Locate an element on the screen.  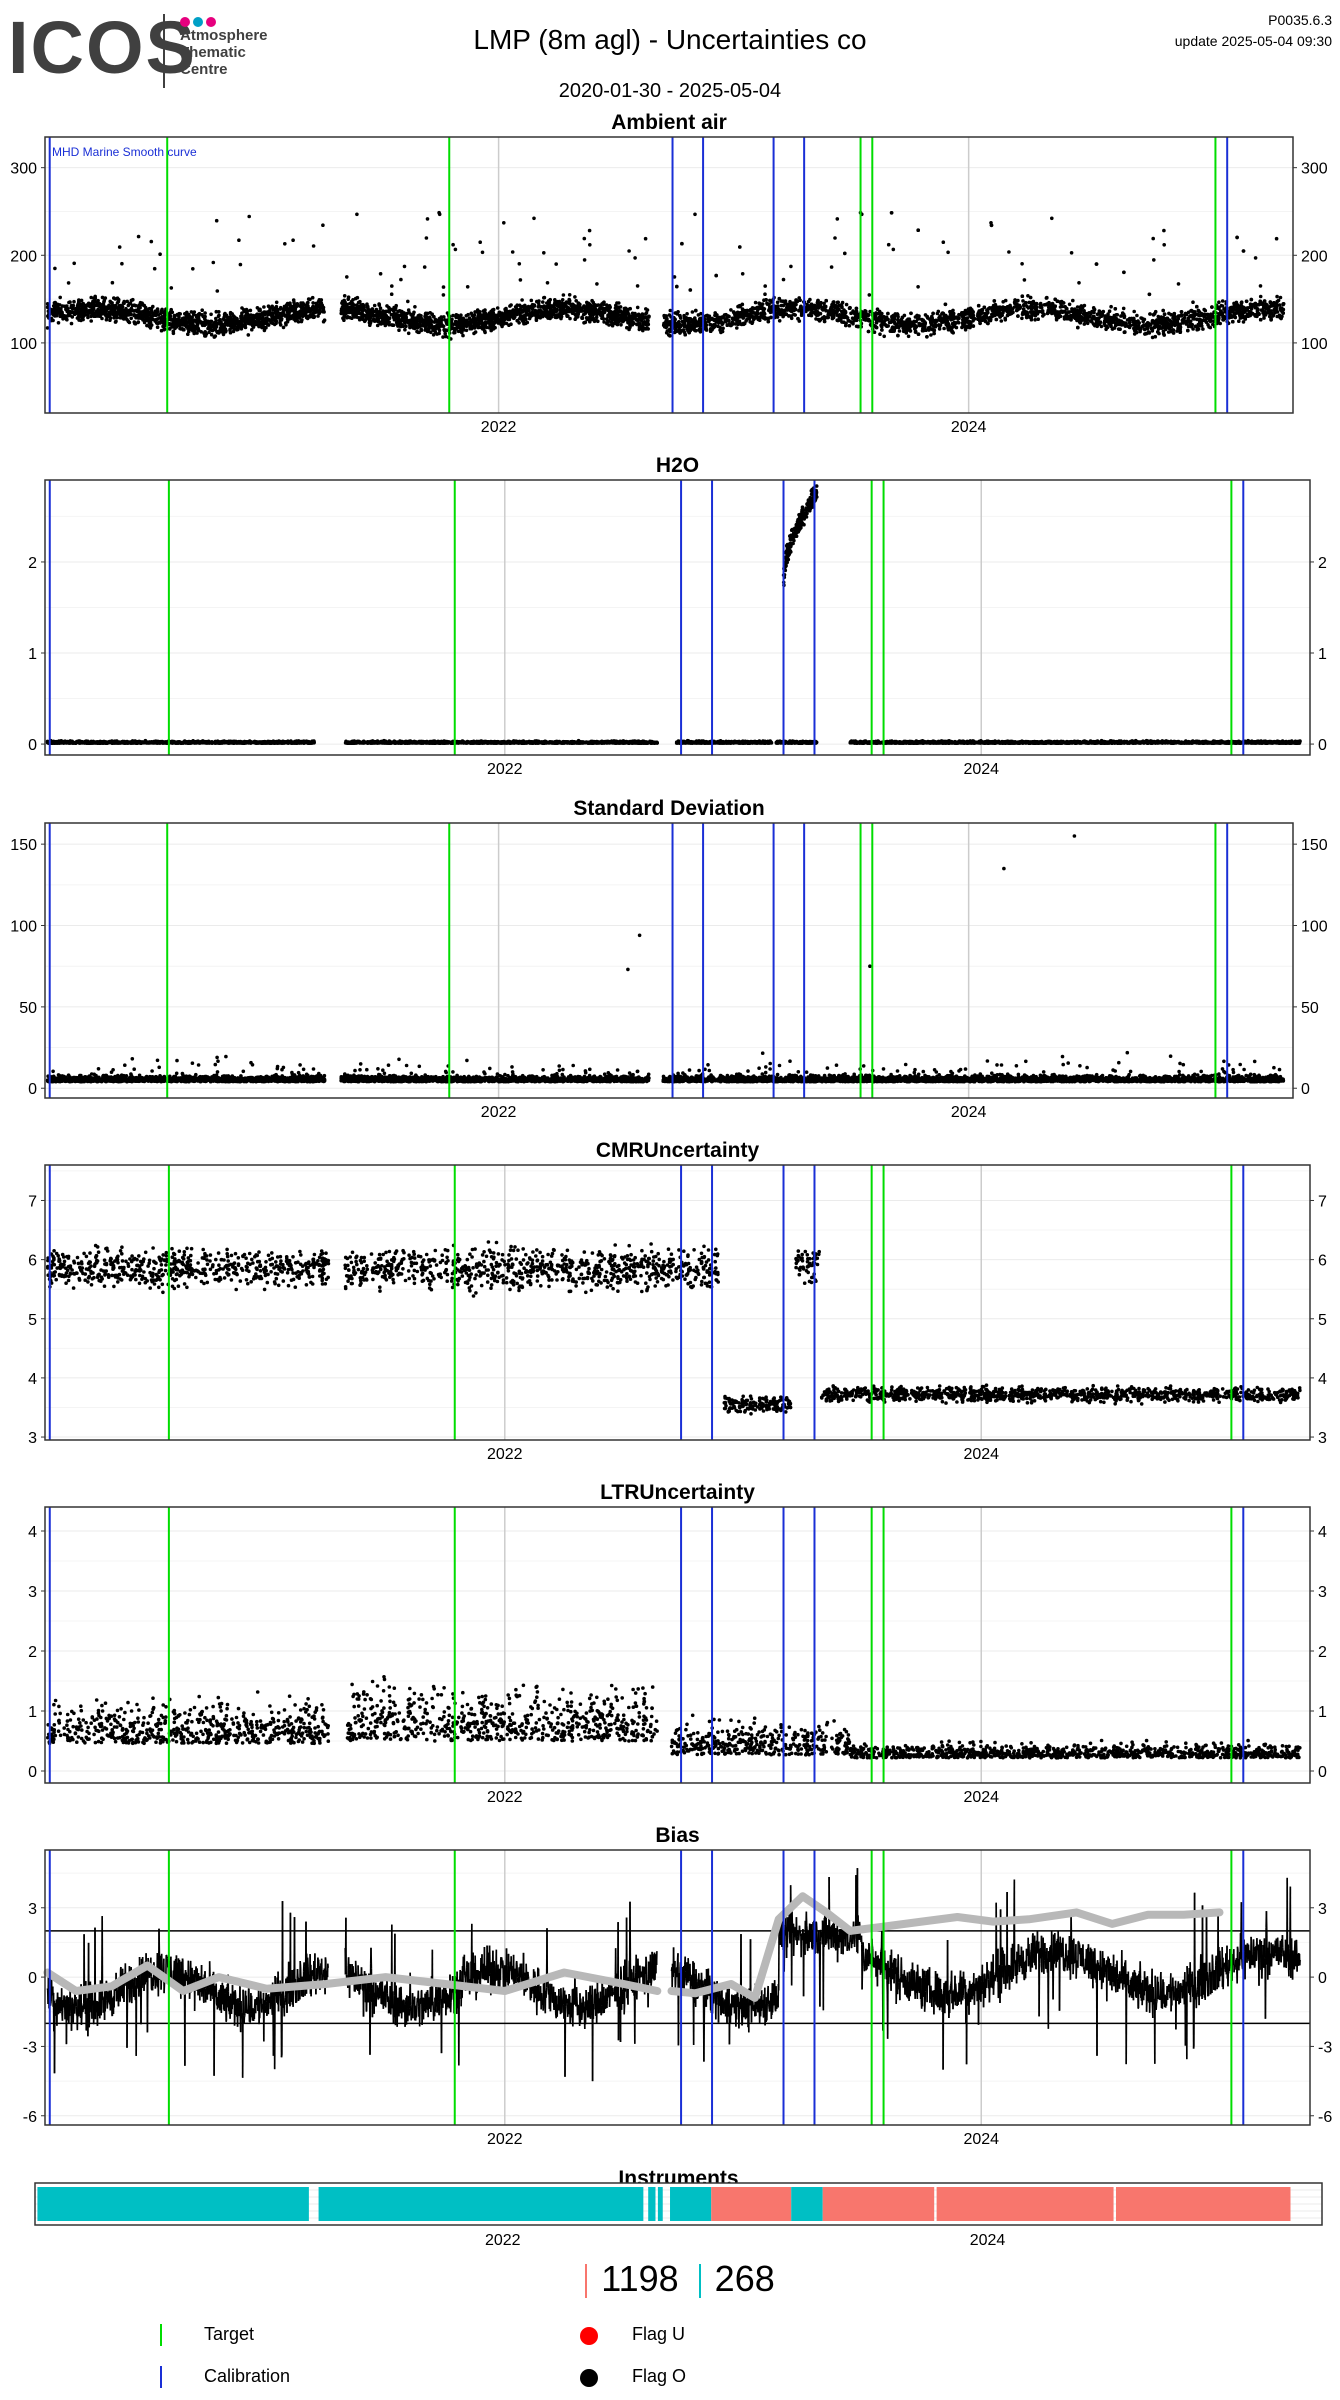
page-title: LMP (8m agl) - Uncertainties co is located at coordinates (670, 40).